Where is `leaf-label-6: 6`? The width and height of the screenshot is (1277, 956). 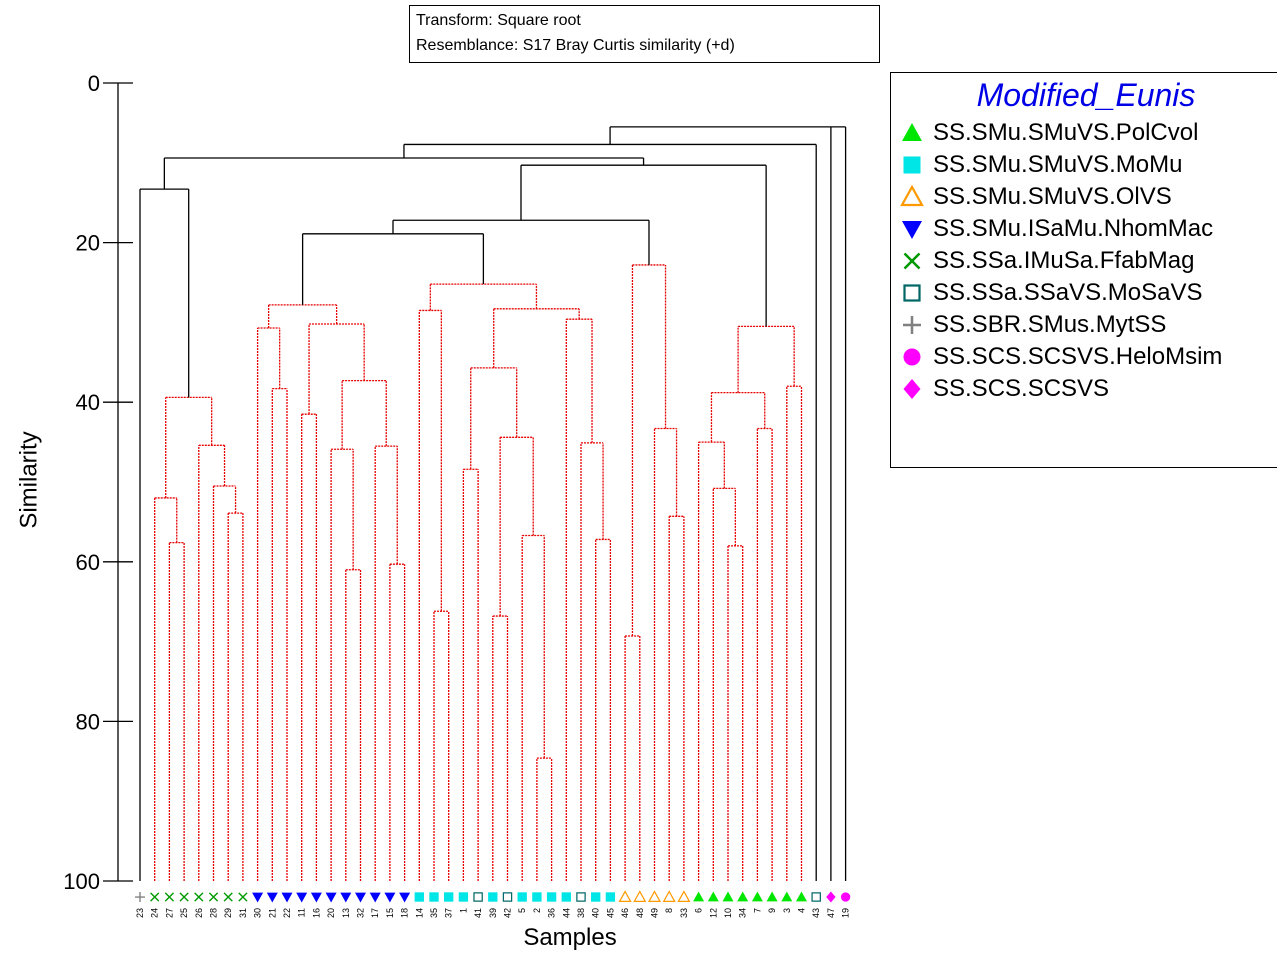
leaf-label-6: 6 is located at coordinates (699, 910).